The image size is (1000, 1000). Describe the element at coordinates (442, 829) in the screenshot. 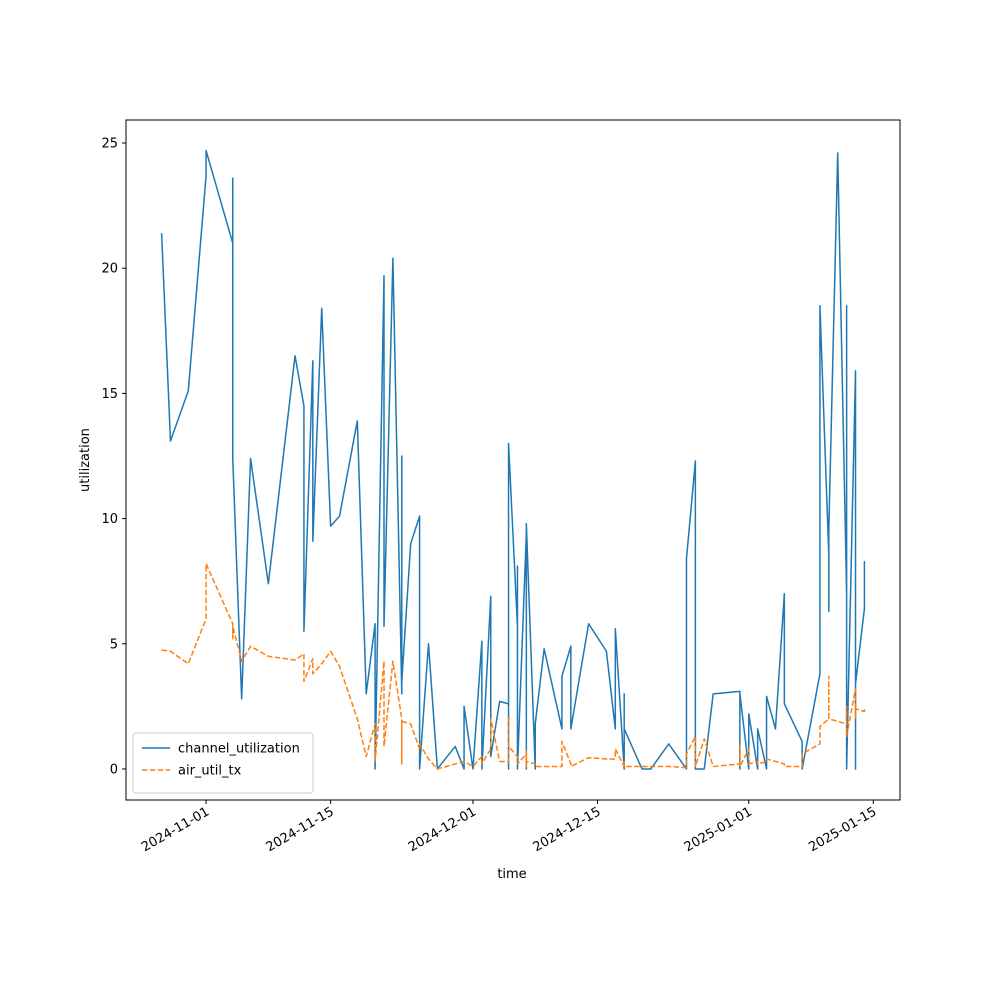

I see `x-tick-label: 2024-12-01` at that location.